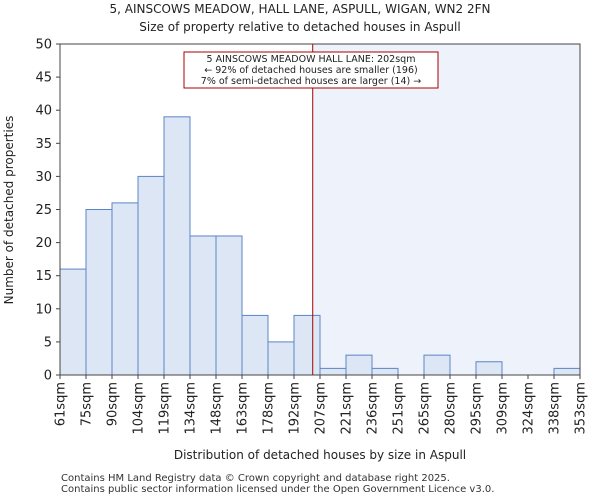 Image resolution: width=600 pixels, height=500 pixels. What do you see at coordinates (581, 408) in the screenshot?
I see `x-tick-label-353sqm: 353sqm` at bounding box center [581, 408].